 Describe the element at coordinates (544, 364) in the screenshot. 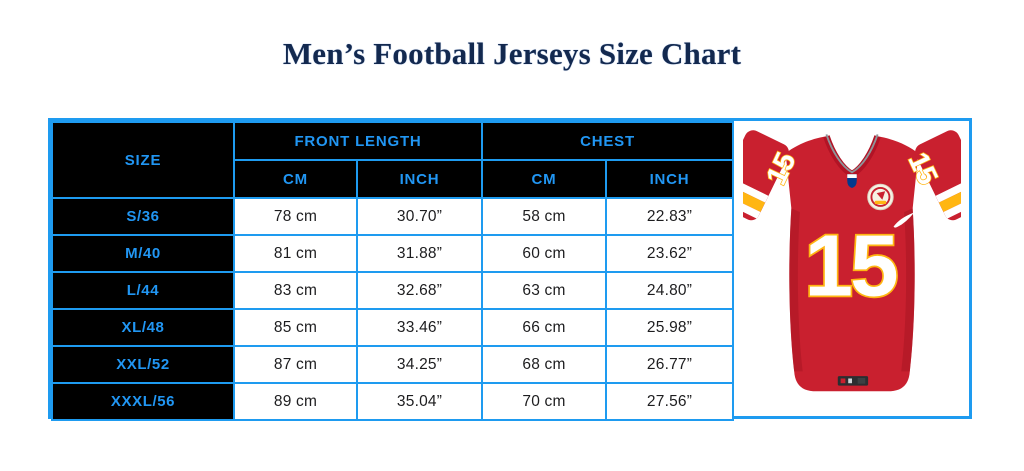

I see `chest-cm-value: 68 cm` at that location.